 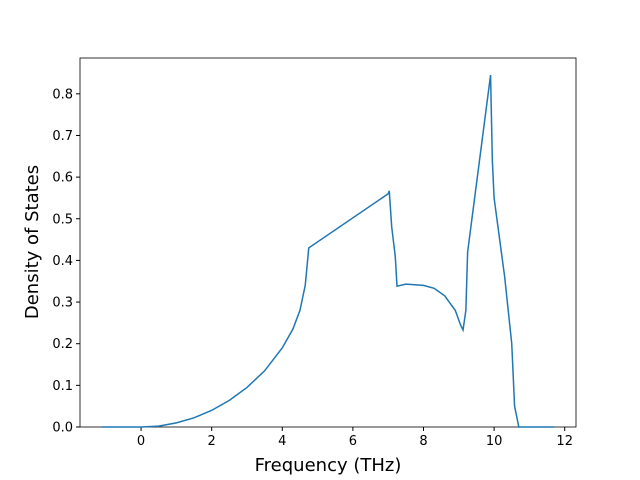 What do you see at coordinates (62, 136) in the screenshot?
I see `y-tick-label: 0.7` at bounding box center [62, 136].